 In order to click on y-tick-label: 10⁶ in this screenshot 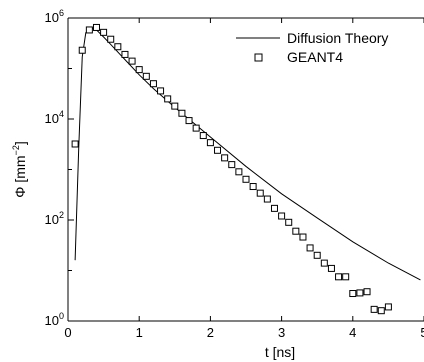, I will do `click(54, 16)`.